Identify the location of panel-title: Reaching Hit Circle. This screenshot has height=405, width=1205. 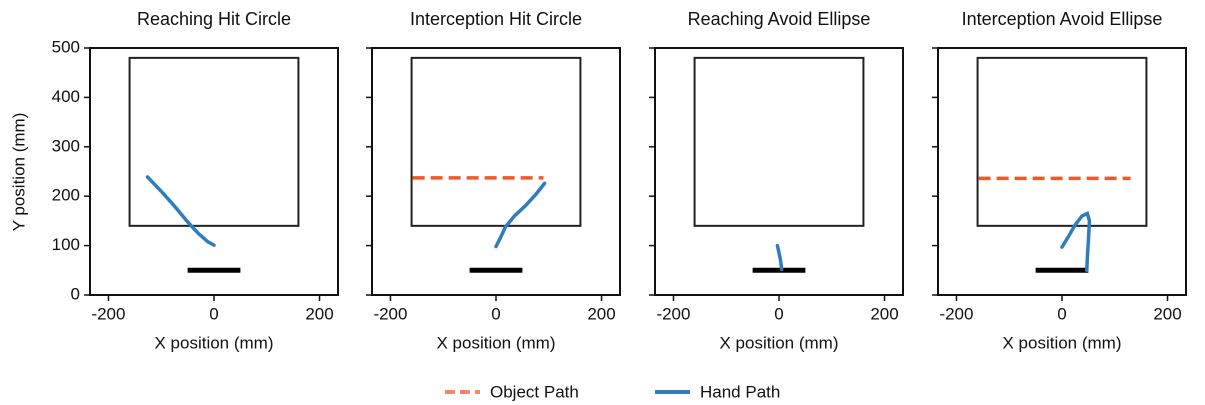
(214, 19).